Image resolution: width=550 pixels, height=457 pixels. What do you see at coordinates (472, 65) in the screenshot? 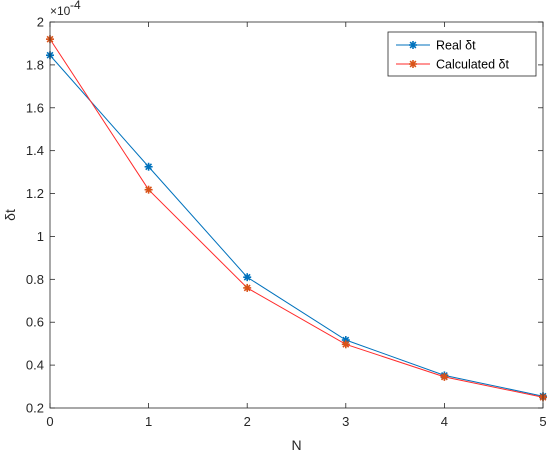
I see `legend-label-1: Calculated δt` at bounding box center [472, 65].